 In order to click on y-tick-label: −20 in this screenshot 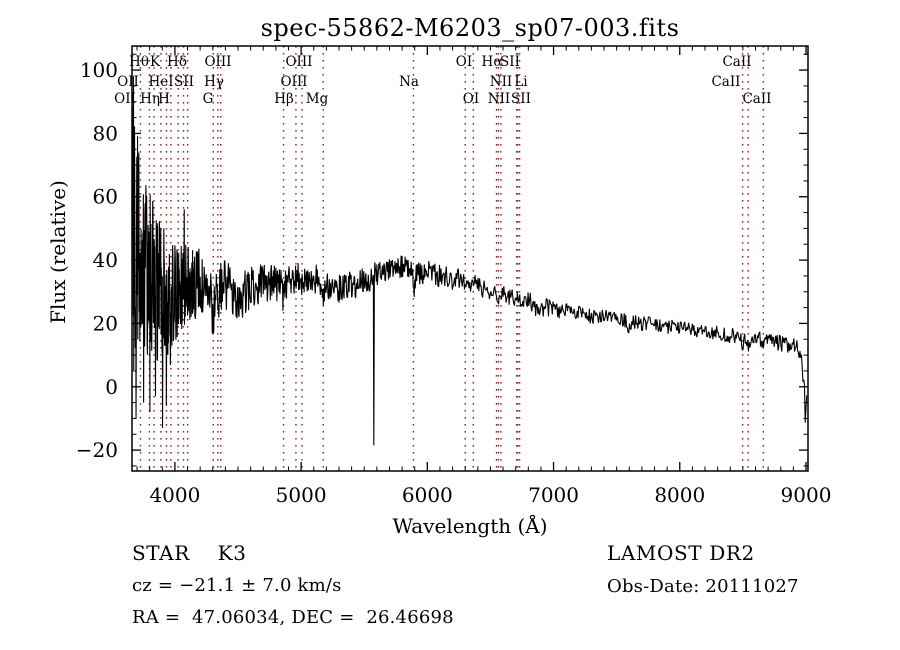, I will do `click(97, 450)`.